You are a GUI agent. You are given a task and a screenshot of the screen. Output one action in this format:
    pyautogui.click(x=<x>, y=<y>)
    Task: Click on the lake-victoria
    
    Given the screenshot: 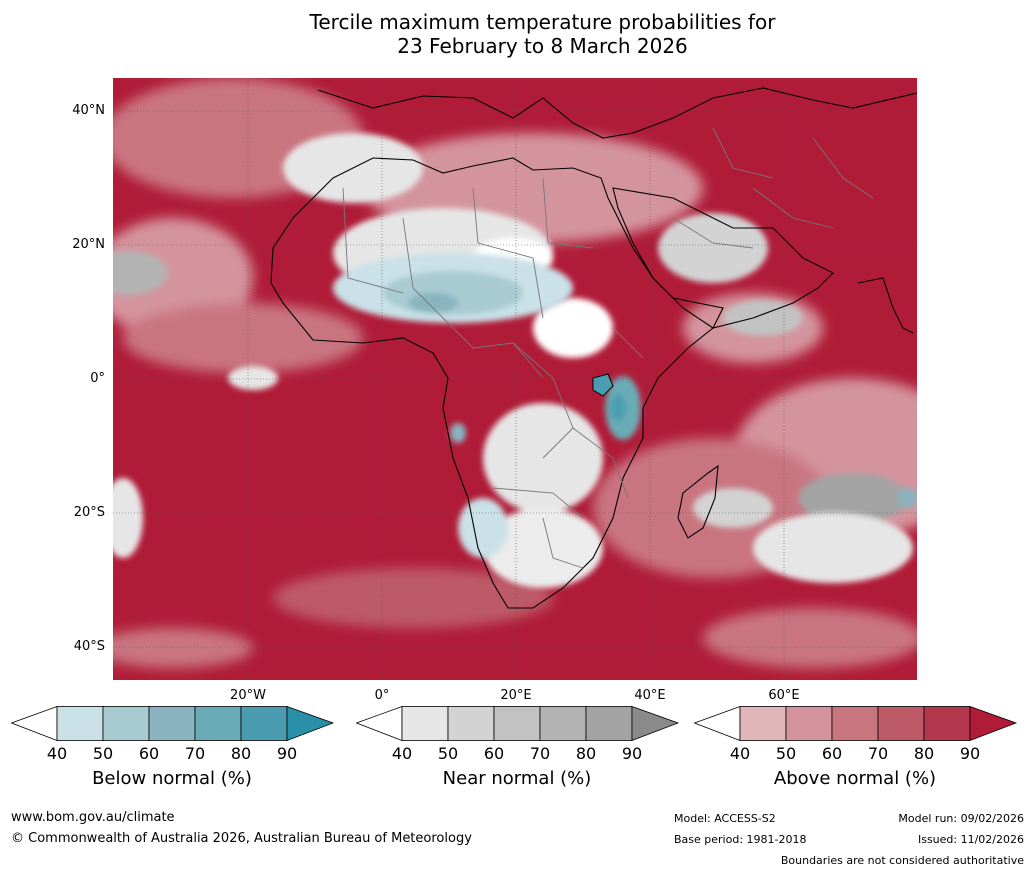 What is the action you would take?
    pyautogui.click(x=603, y=385)
    